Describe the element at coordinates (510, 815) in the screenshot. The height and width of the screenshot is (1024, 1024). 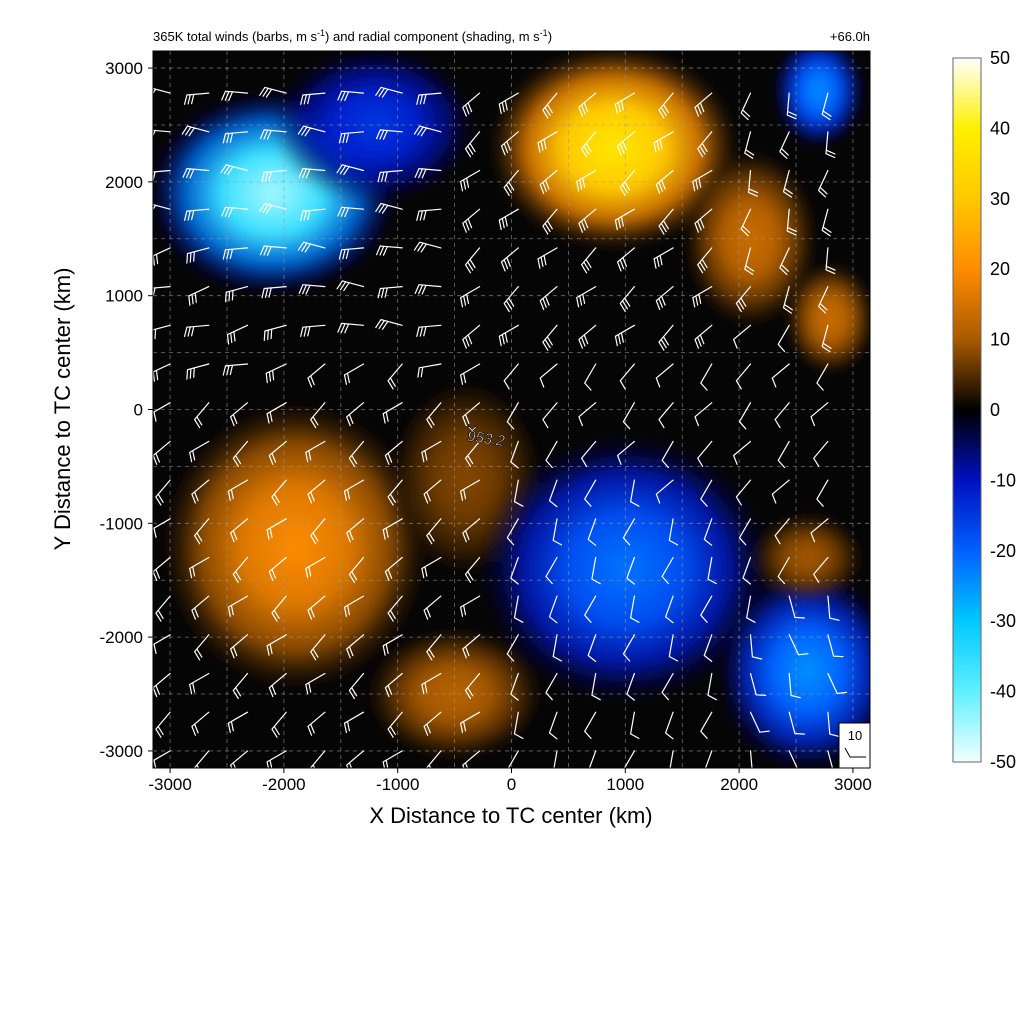
I see `x-axis-label: X Distance to TC center (km)` at that location.